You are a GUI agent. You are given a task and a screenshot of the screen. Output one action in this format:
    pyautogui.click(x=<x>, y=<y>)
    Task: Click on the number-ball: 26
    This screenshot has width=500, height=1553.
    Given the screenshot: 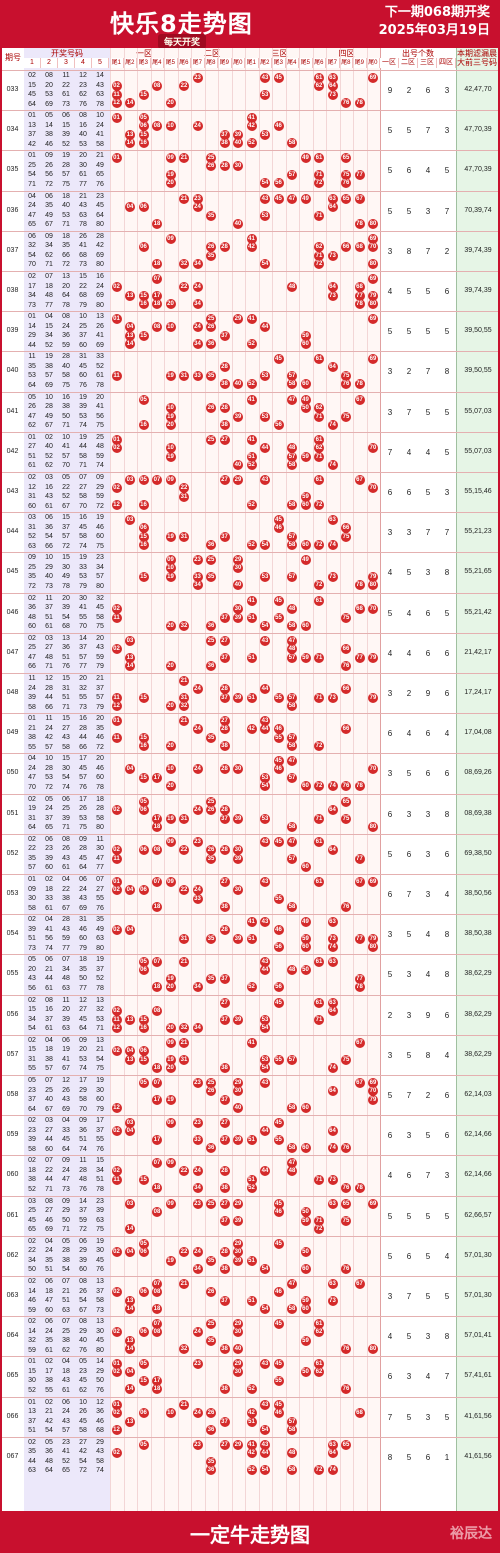 What is the action you would take?
    pyautogui.click(x=211, y=849)
    